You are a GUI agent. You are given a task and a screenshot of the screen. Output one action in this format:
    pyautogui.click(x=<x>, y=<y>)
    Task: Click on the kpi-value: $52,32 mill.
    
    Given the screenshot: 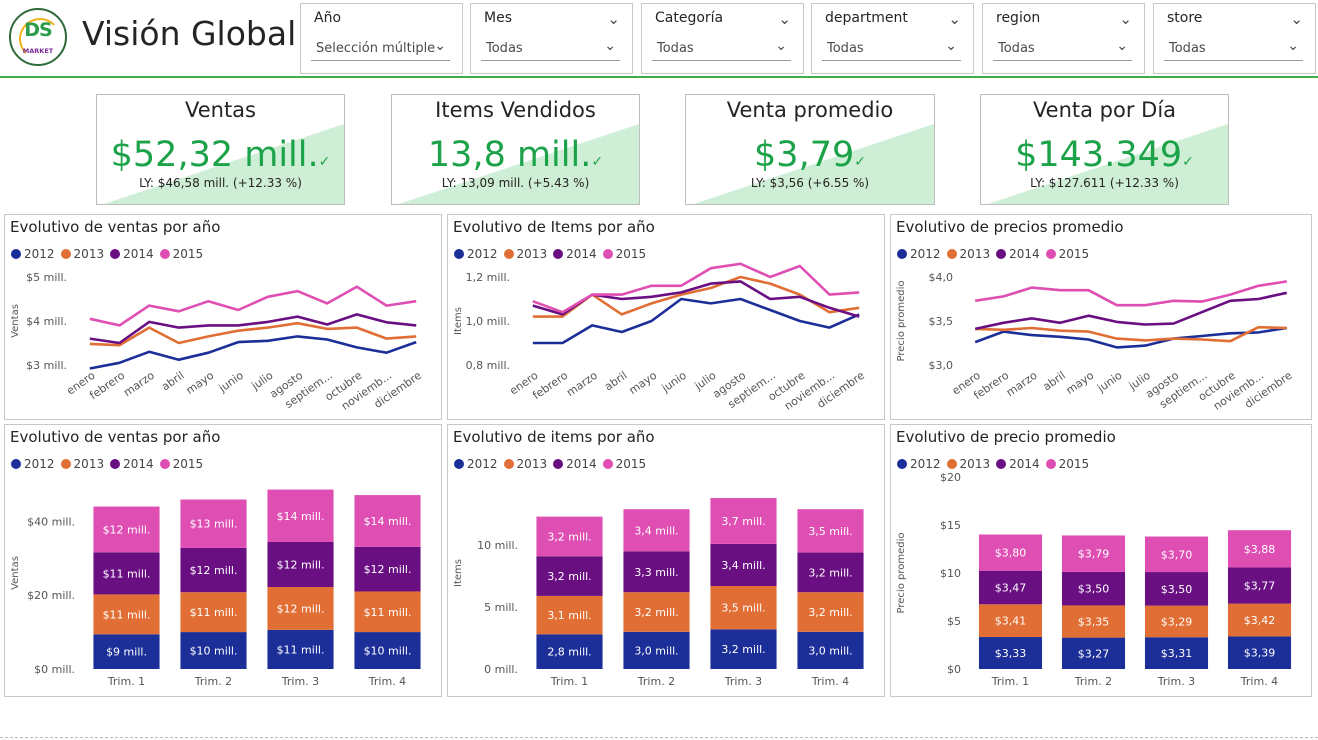 What is the action you would take?
    pyautogui.click(x=214, y=155)
    